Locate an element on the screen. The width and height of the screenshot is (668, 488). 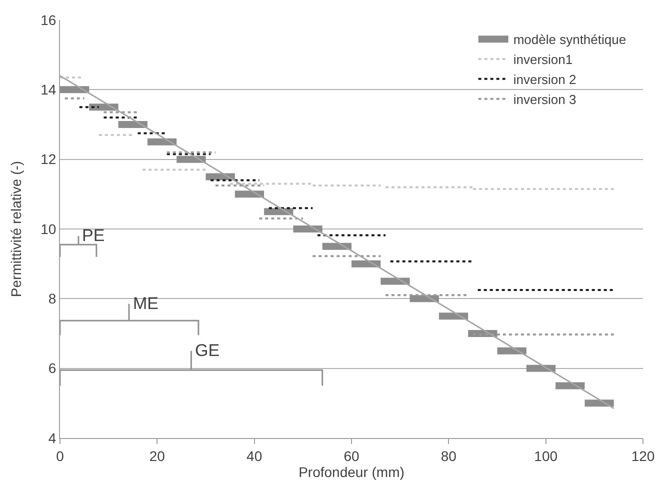
legend-label: inversion 3 is located at coordinates (544, 99).